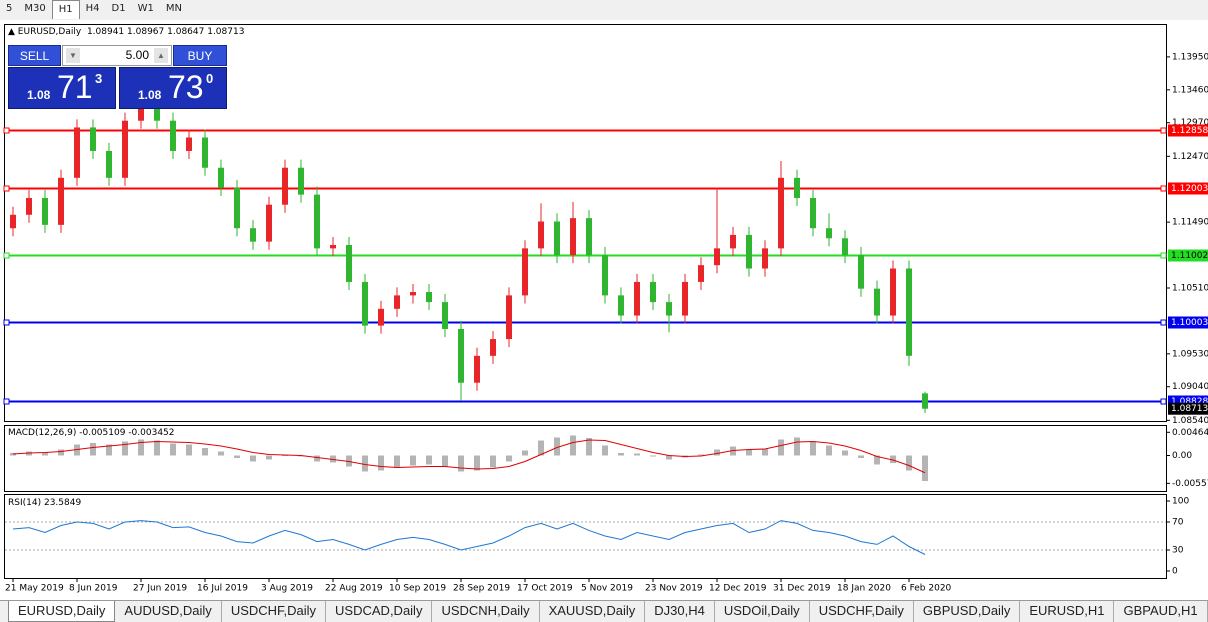 This screenshot has width=1208, height=622. I want to click on signal-value: -0.003452, so click(151, 433).